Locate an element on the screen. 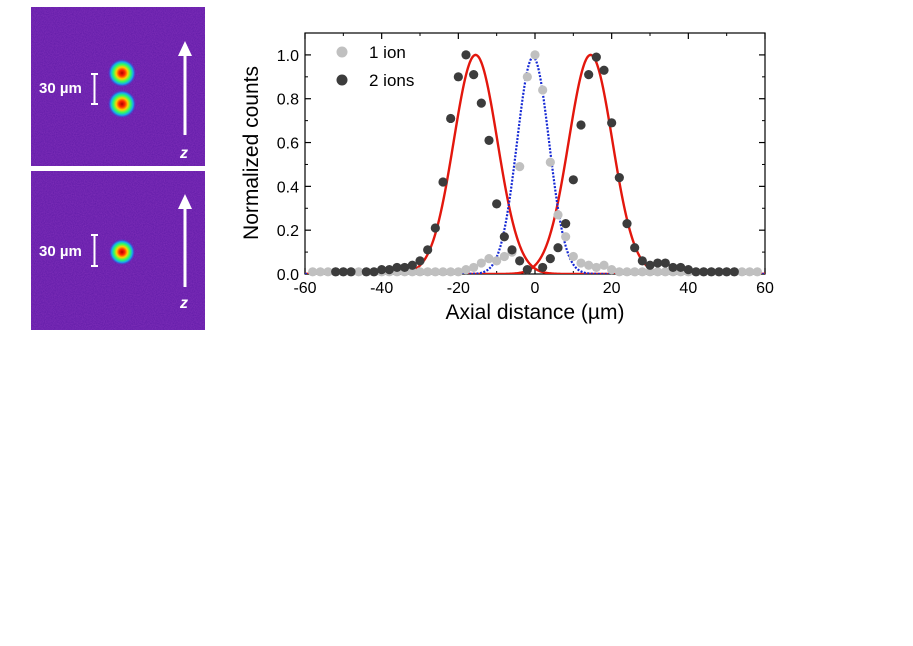 Image resolution: width=913 pixels, height=646 pixels. legend: 1 ion 2 ions is located at coordinates (375, 66).